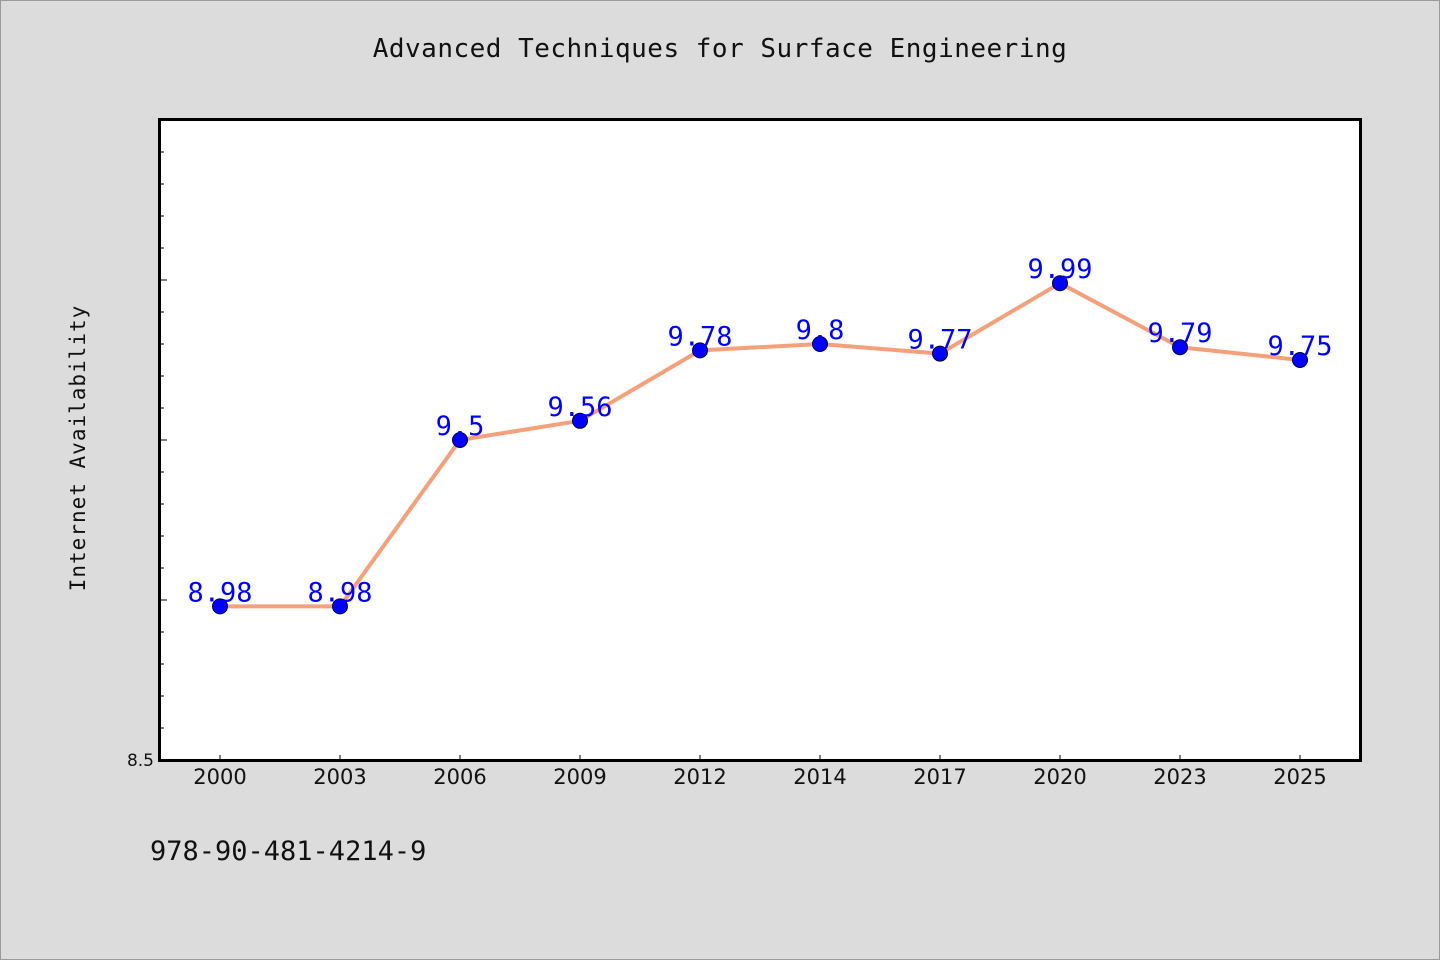 The height and width of the screenshot is (960, 1440). I want to click on data-label: 9.78, so click(699, 336).